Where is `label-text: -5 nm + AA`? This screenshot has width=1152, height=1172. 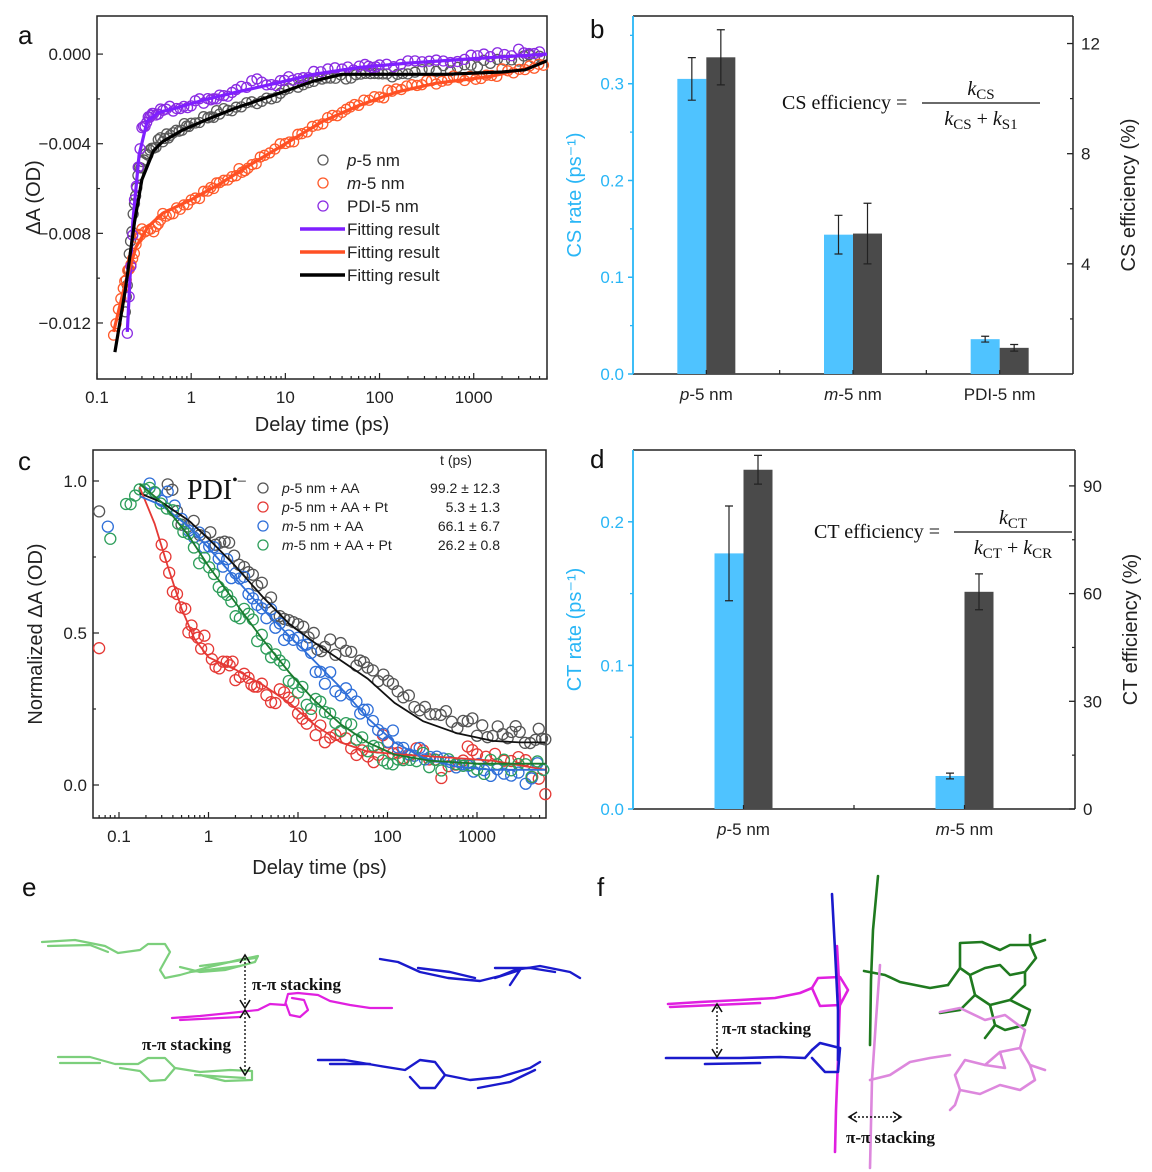
label-text: -5 nm + AA is located at coordinates (325, 488).